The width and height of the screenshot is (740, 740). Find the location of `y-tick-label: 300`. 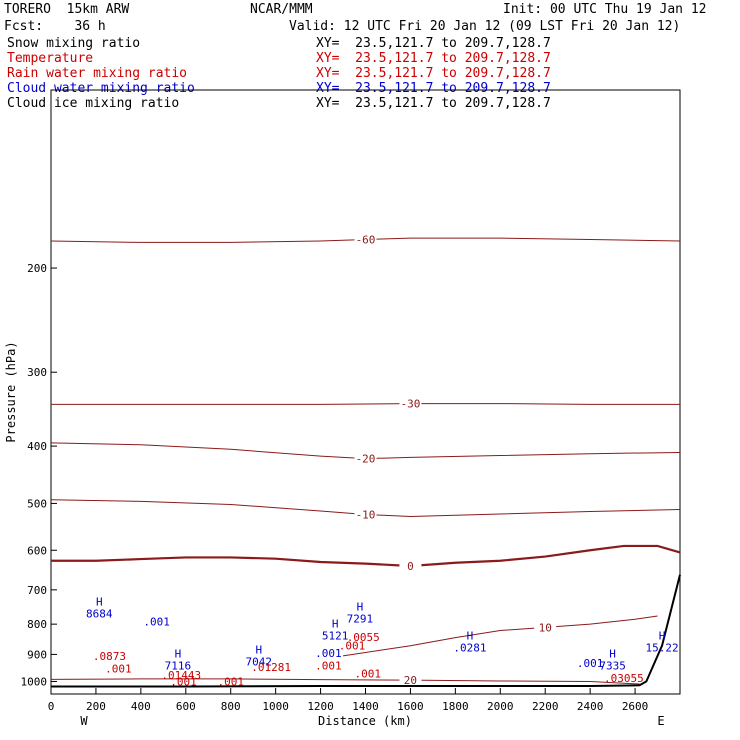

y-tick-label: 300 is located at coordinates (37, 372).